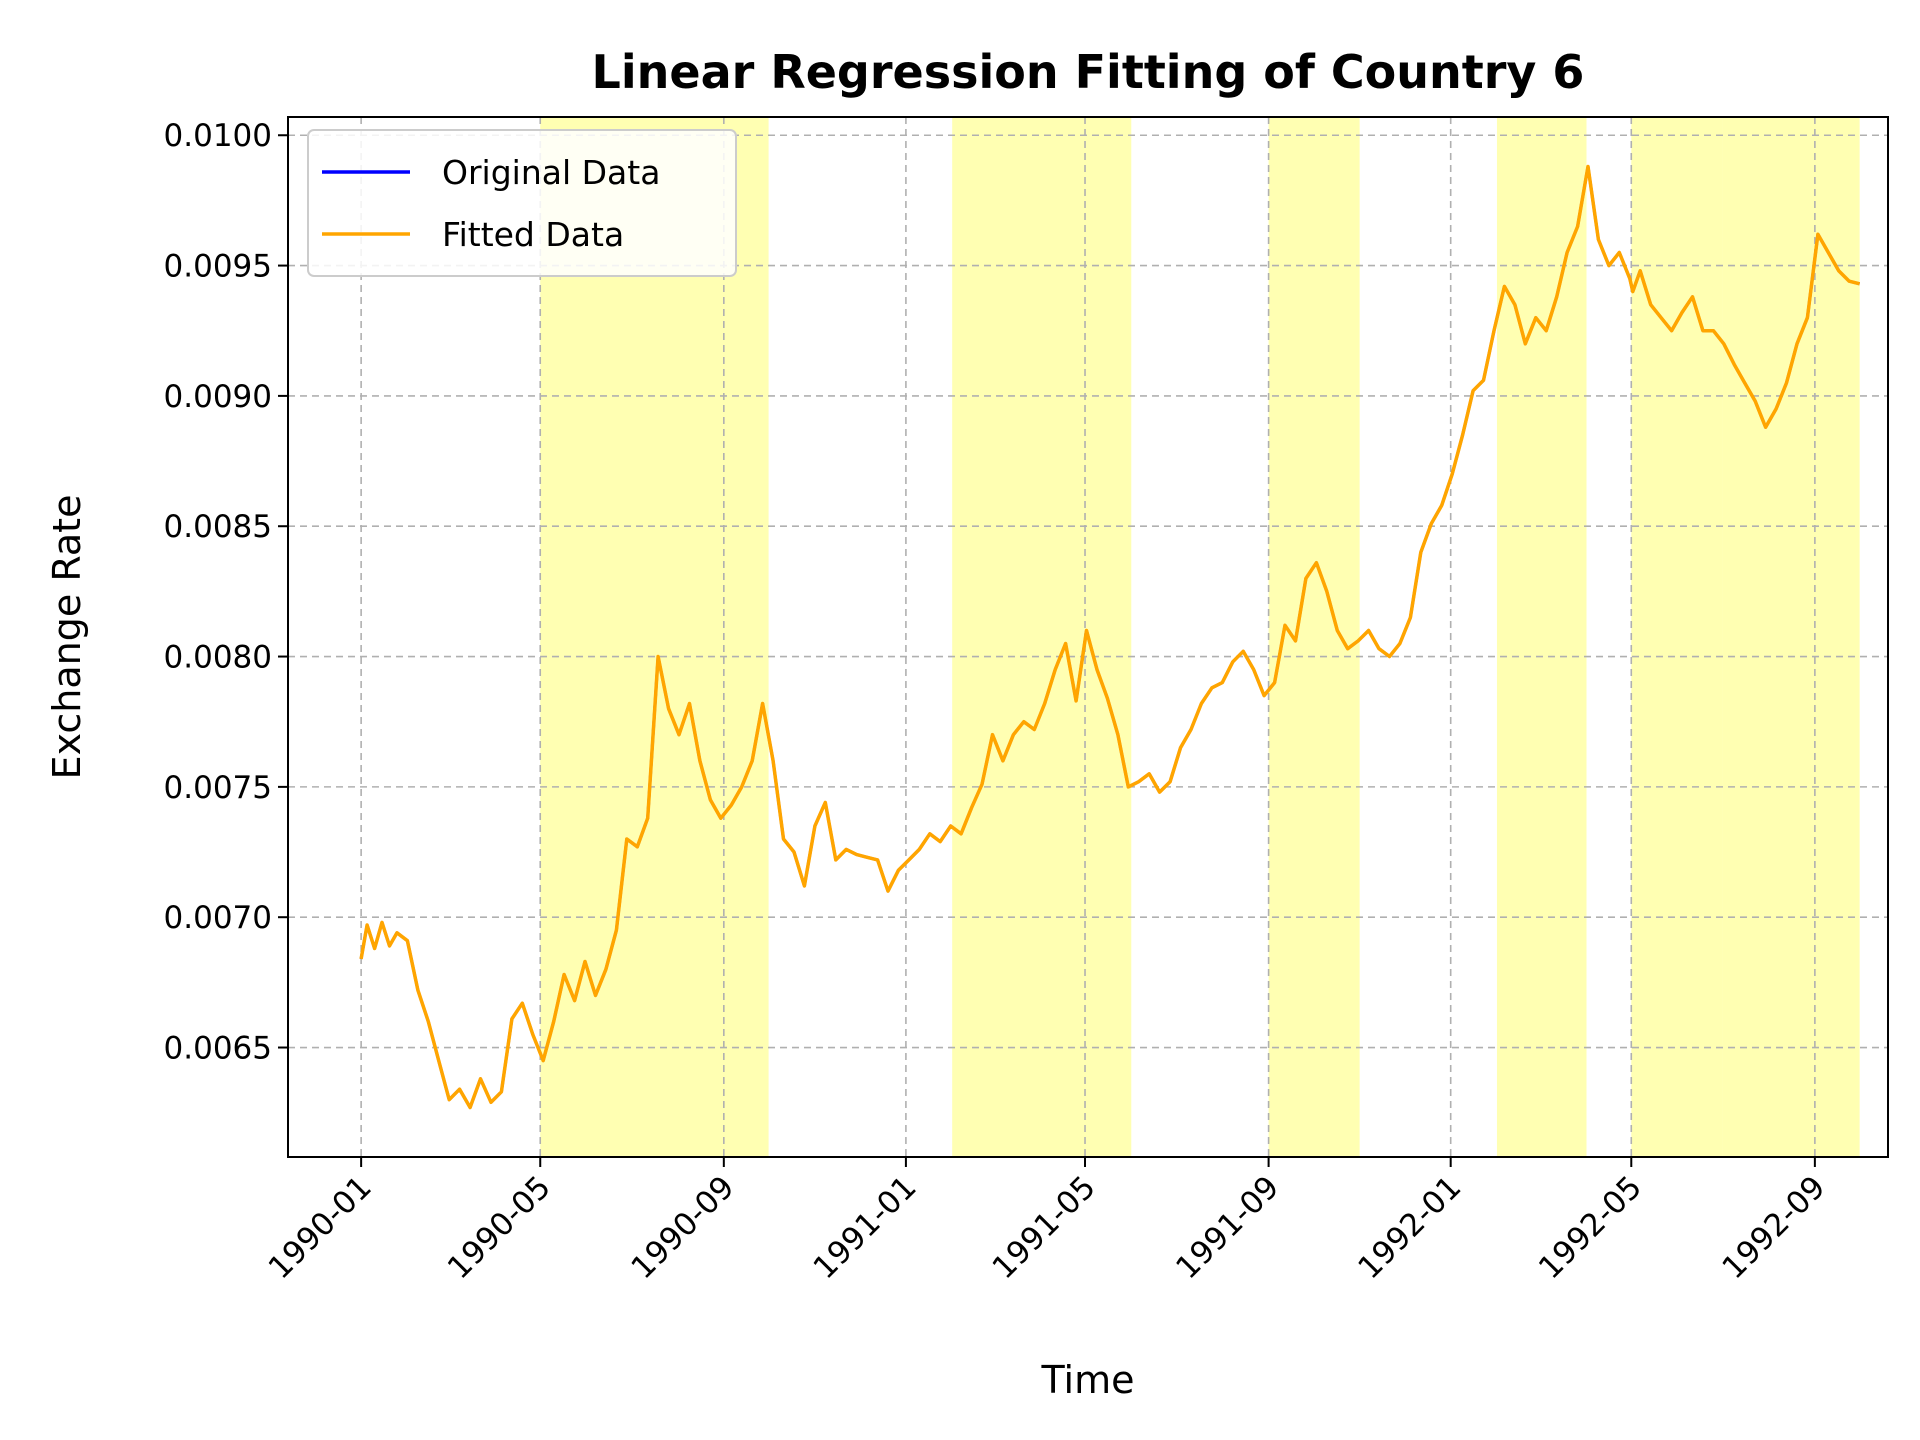  What do you see at coordinates (218, 527) in the screenshot?
I see `y-tick-label-5: 0.0085` at bounding box center [218, 527].